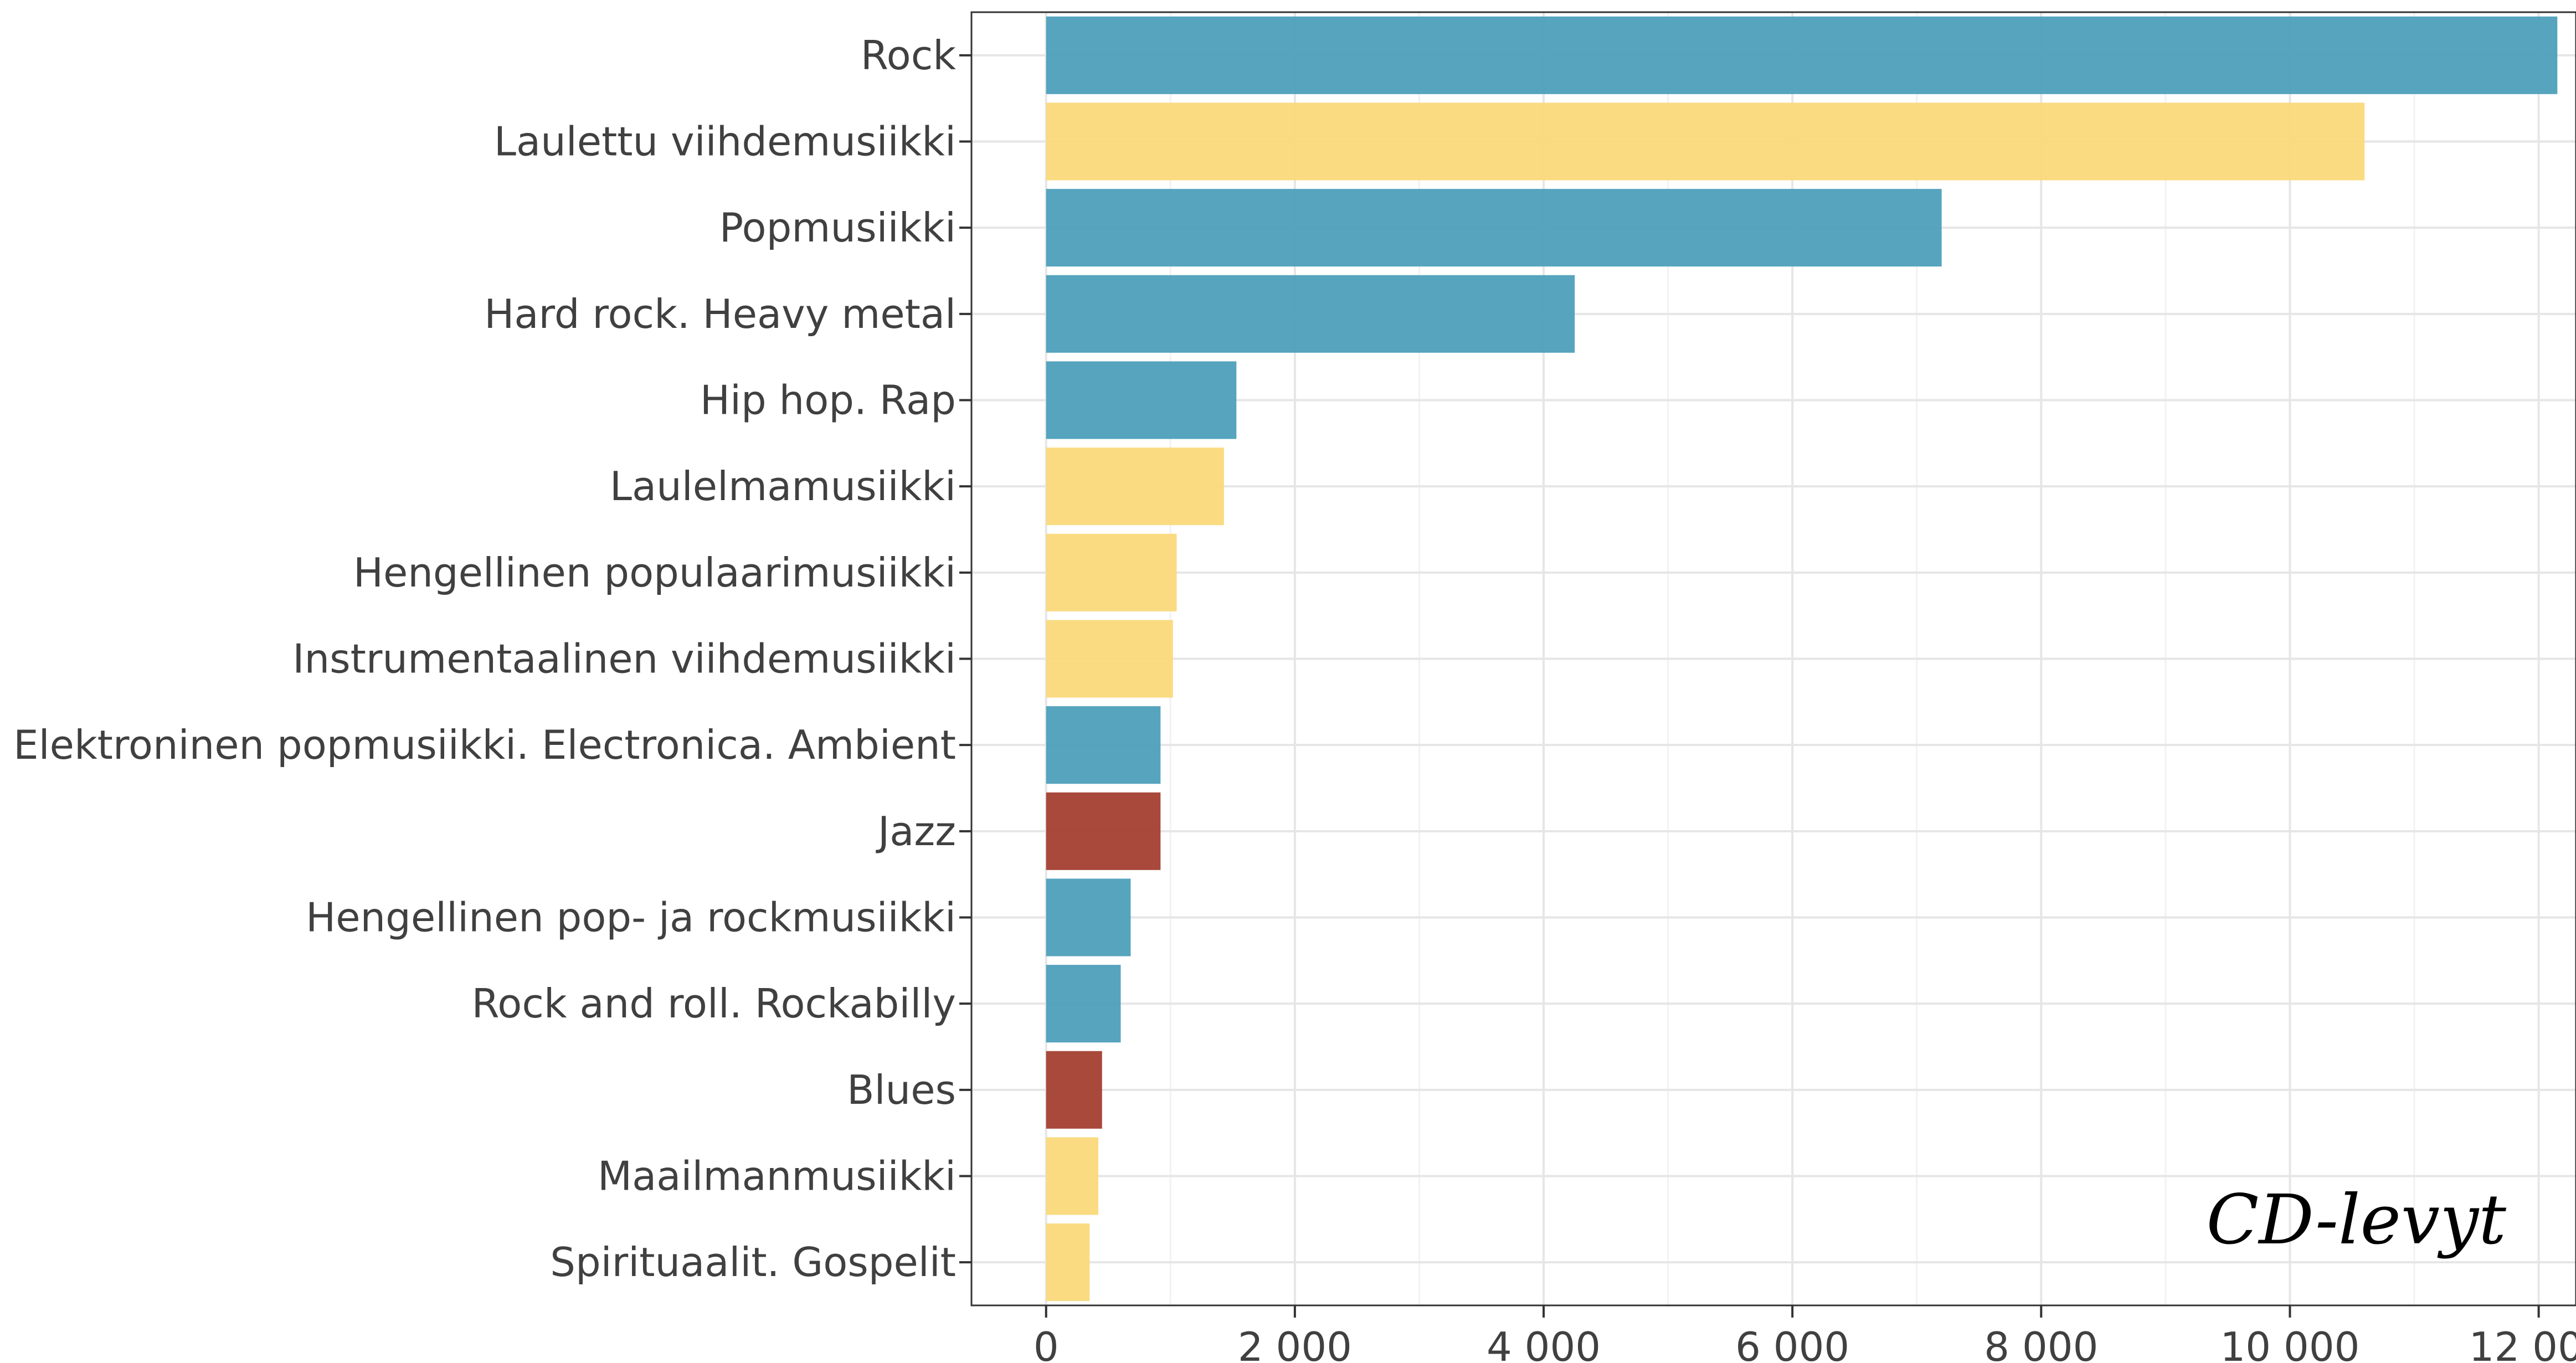  I want to click on y-tick-label: Popmusiikki, so click(837, 227).